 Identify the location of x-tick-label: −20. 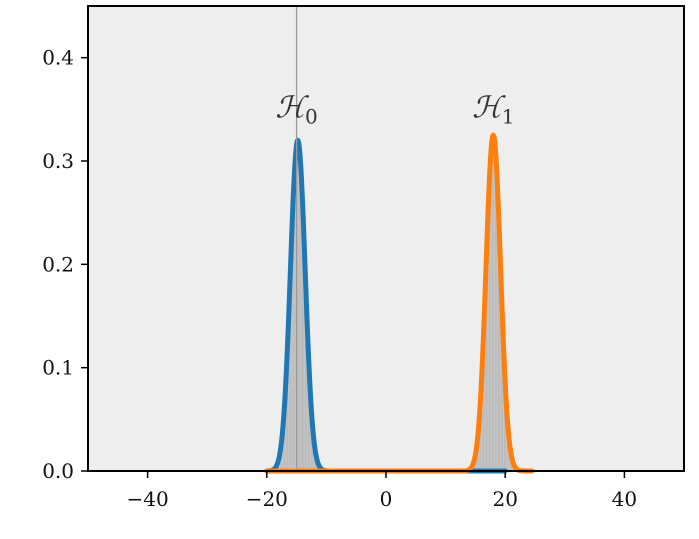
(267, 499).